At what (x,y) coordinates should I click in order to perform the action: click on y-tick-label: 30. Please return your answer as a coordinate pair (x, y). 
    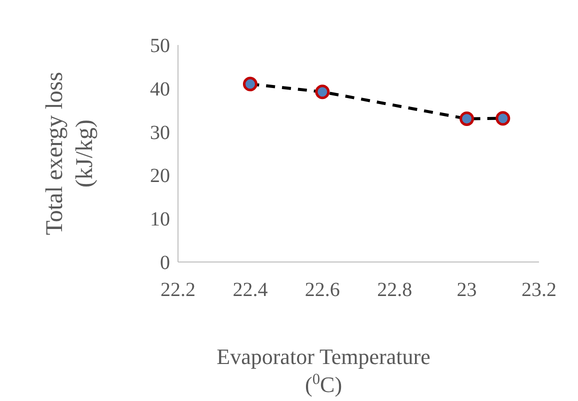
    Looking at the image, I should click on (160, 133).